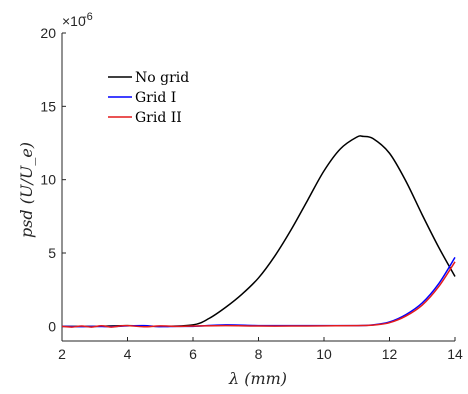  I want to click on x-tick-label: 6, so click(193, 354).